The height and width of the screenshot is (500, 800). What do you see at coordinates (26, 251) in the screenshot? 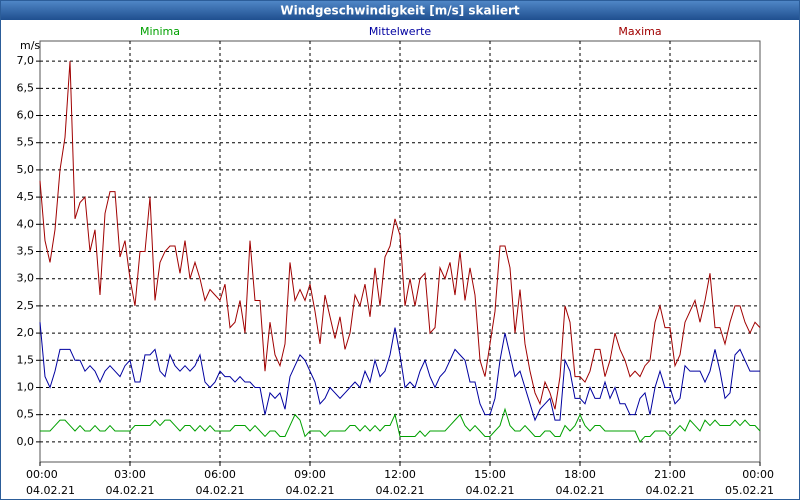
I see `y-tick-label: 3,5` at bounding box center [26, 251].